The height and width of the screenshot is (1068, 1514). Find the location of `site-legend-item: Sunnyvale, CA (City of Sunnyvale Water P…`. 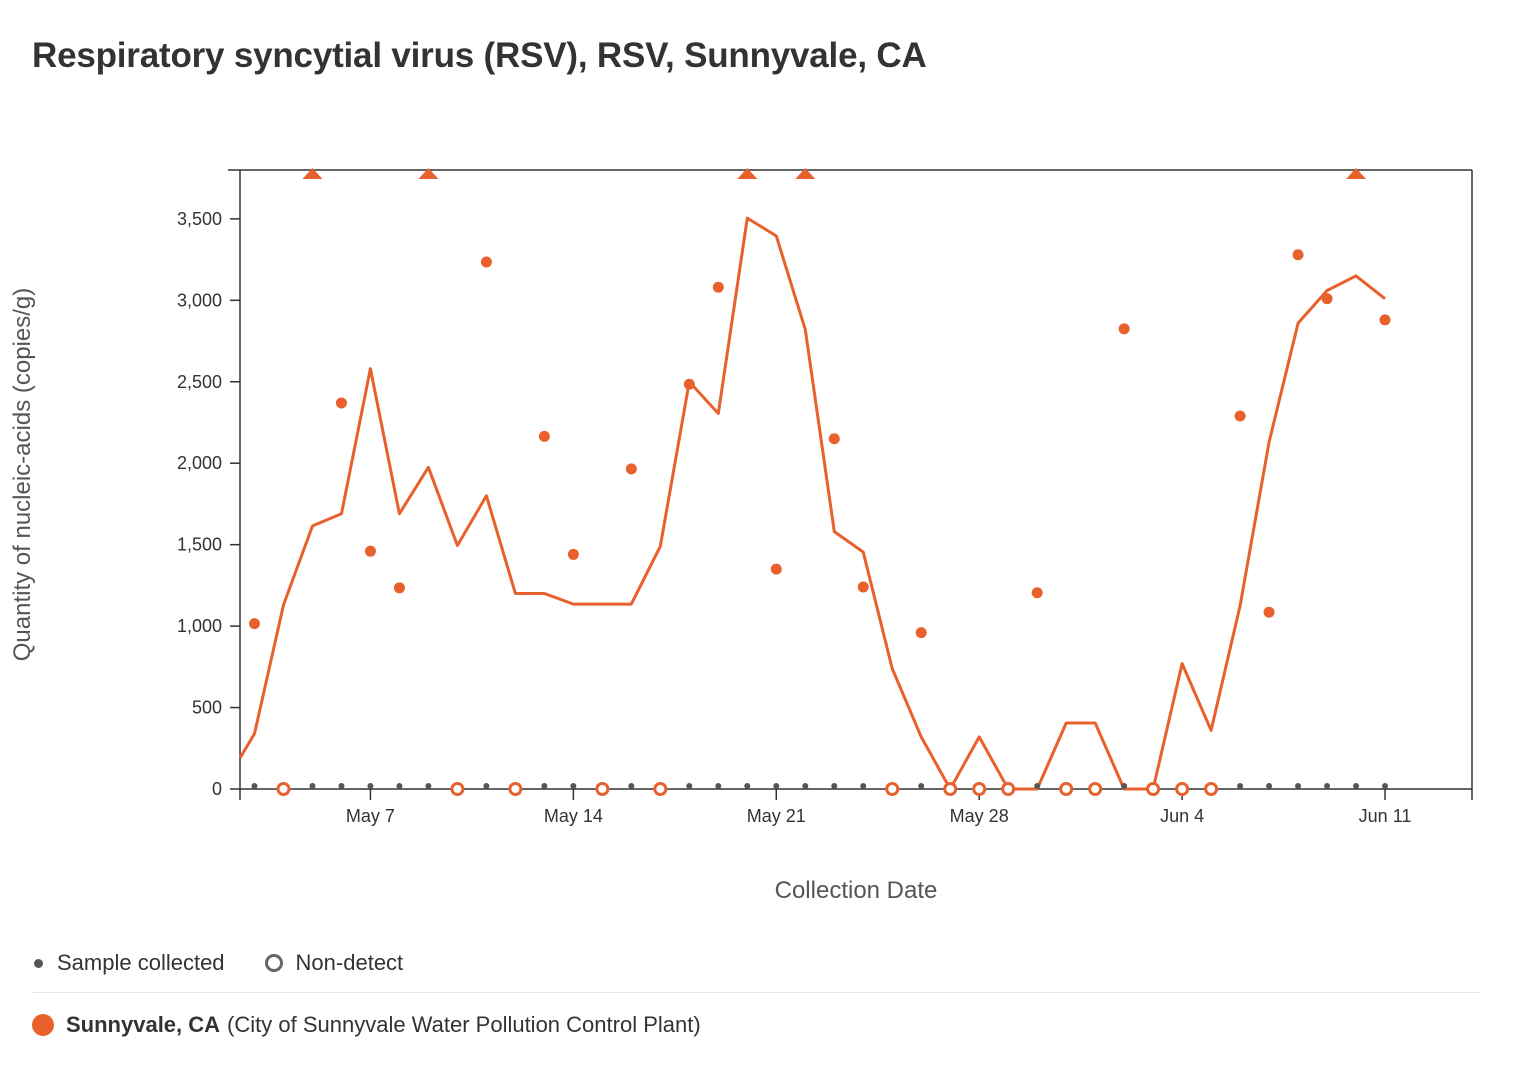

site-legend-item: Sunnyvale, CA (City of Sunnyvale Water P… is located at coordinates (366, 1025).